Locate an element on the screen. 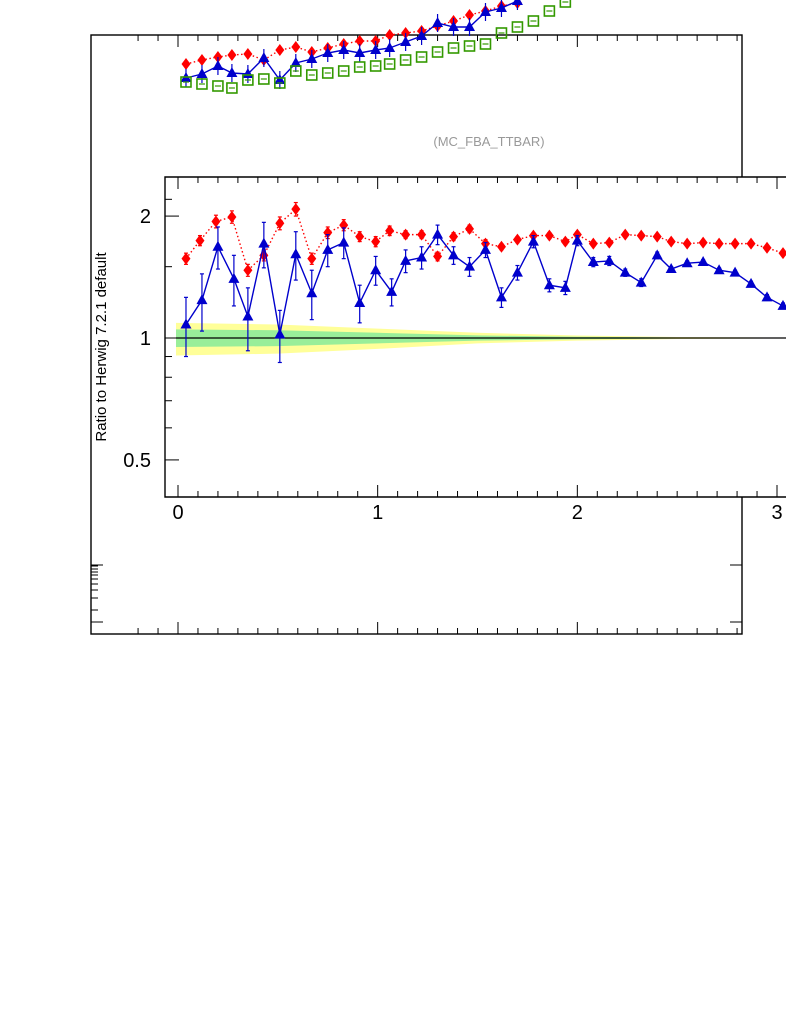 The width and height of the screenshot is (786, 1024). ratio-panel-series is located at coordinates (483, 282).